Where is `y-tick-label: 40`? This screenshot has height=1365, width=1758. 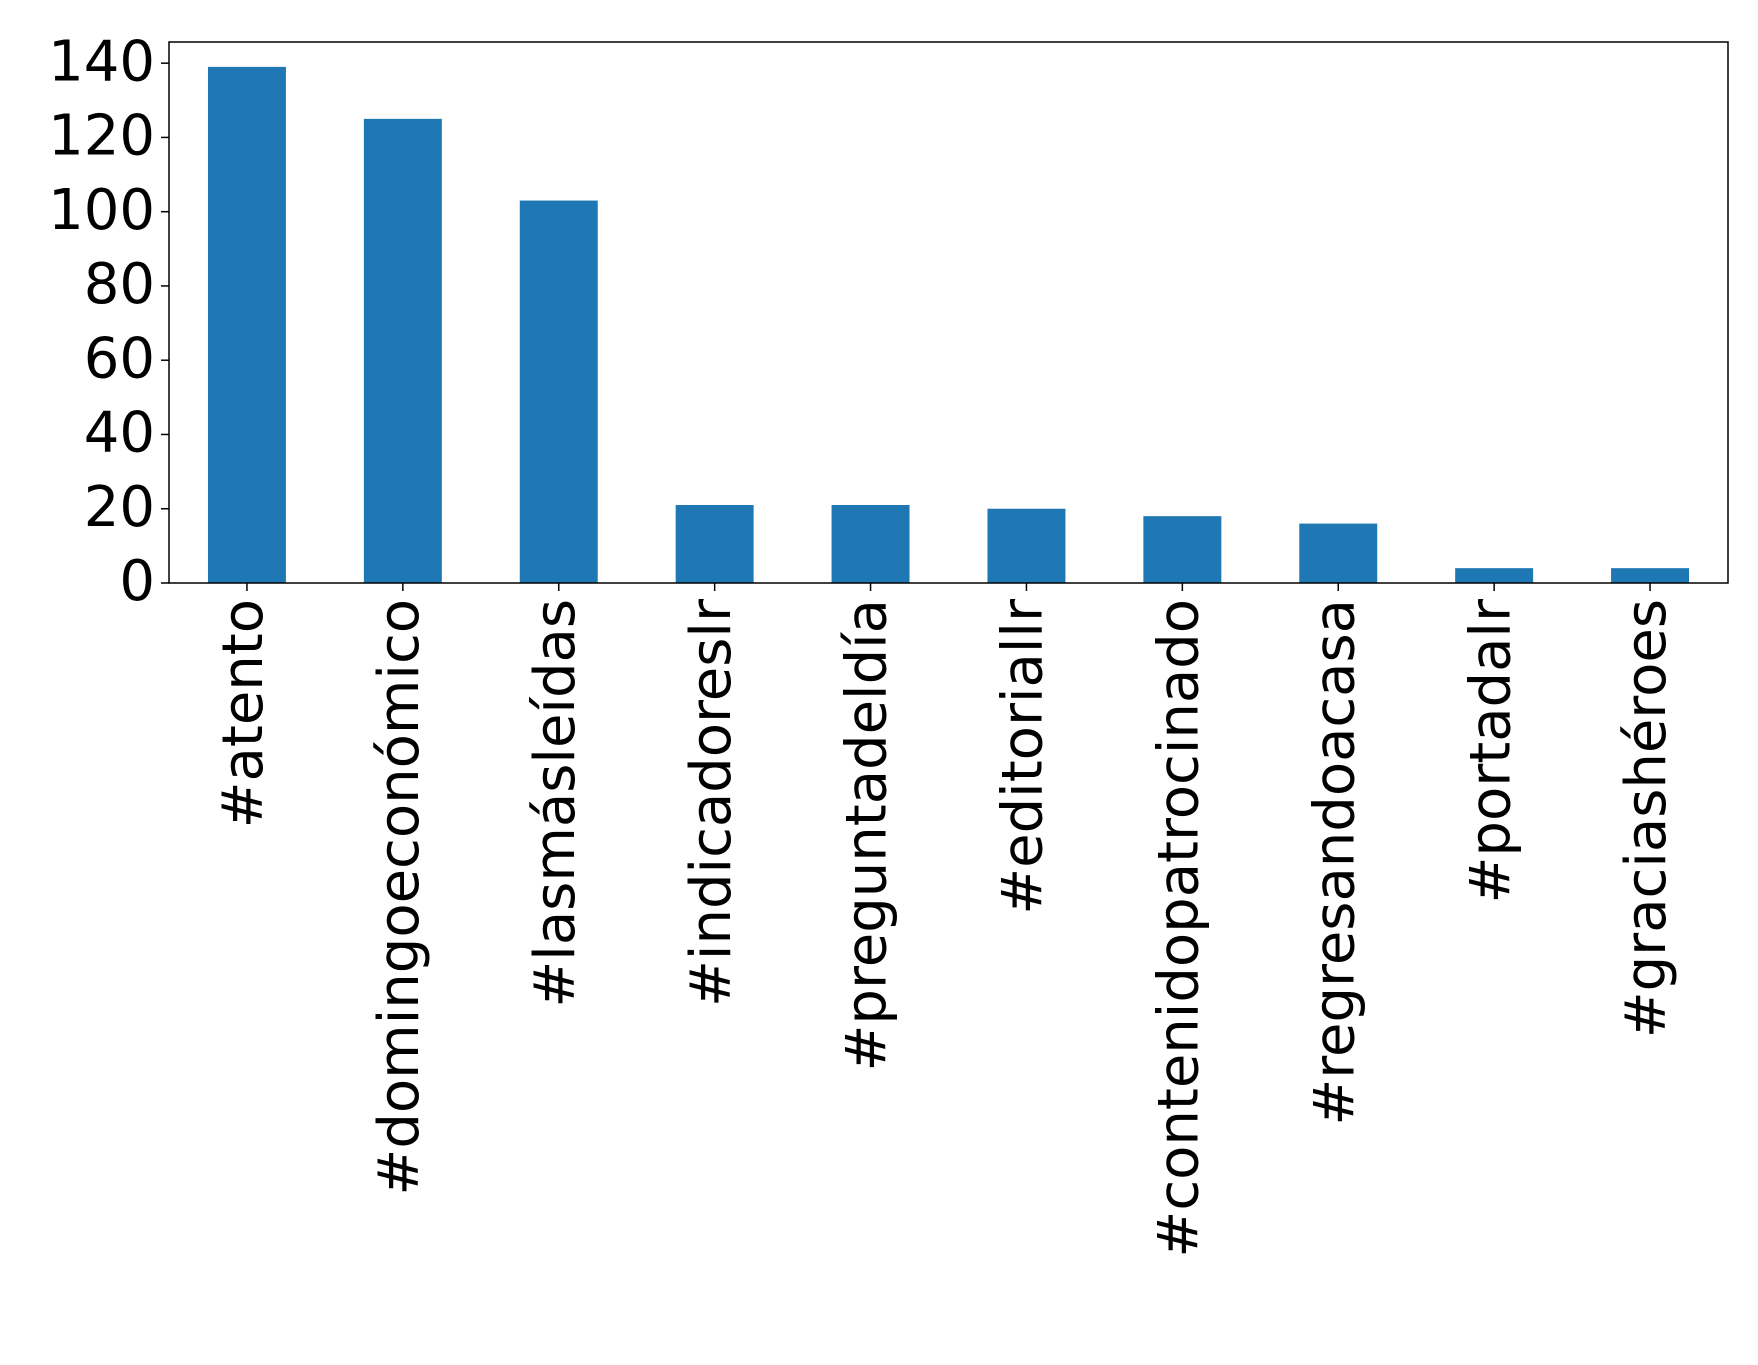 y-tick-label: 40 is located at coordinates (119, 433).